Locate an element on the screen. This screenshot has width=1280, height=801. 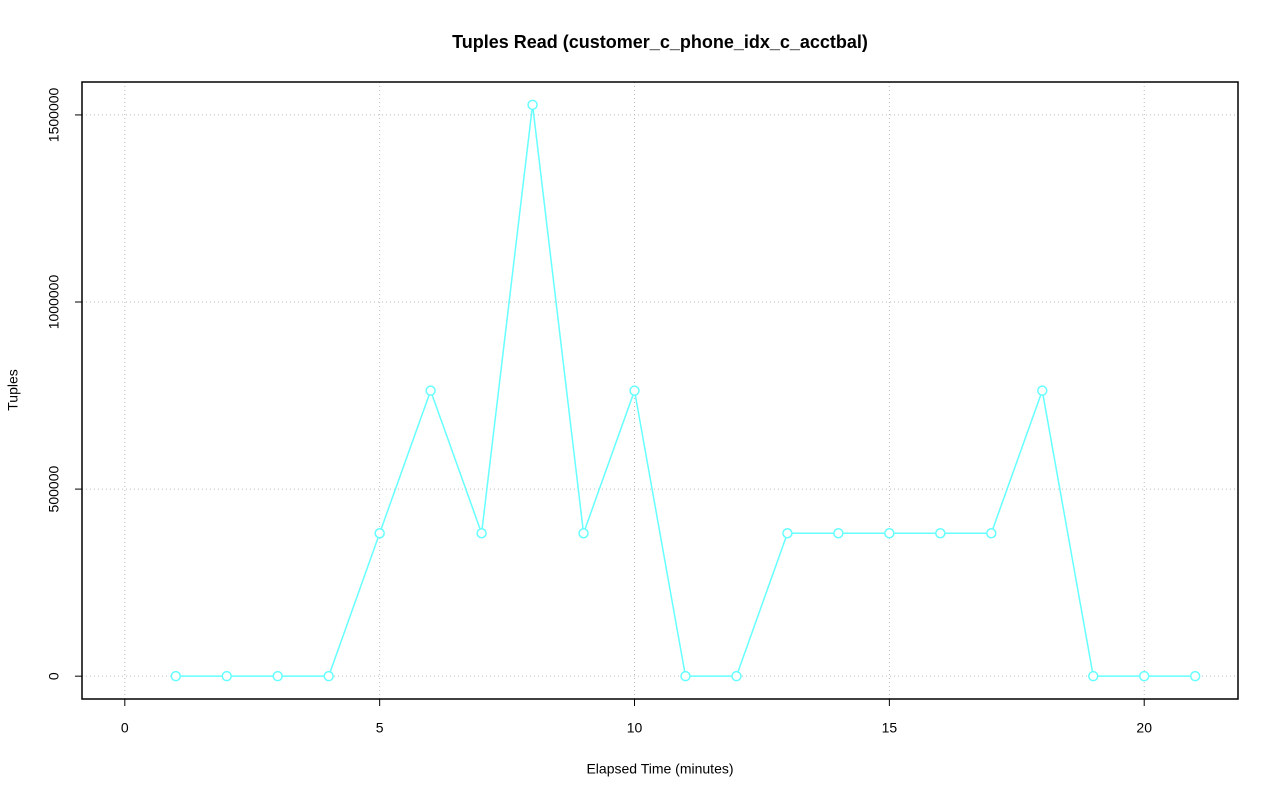
y-axis-label: Tuples is located at coordinates (13, 390).